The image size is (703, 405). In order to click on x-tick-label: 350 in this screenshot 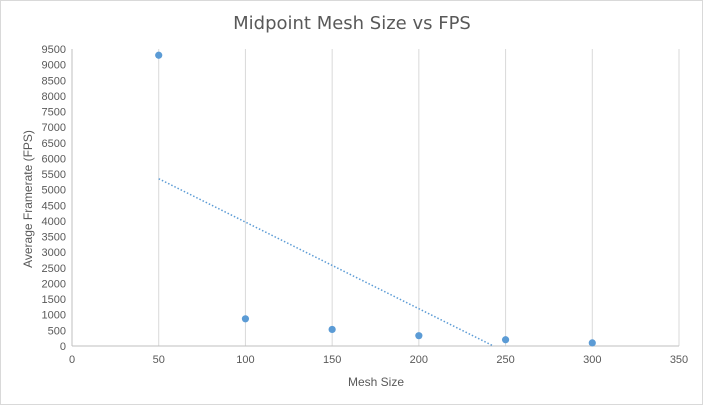, I will do `click(679, 360)`.